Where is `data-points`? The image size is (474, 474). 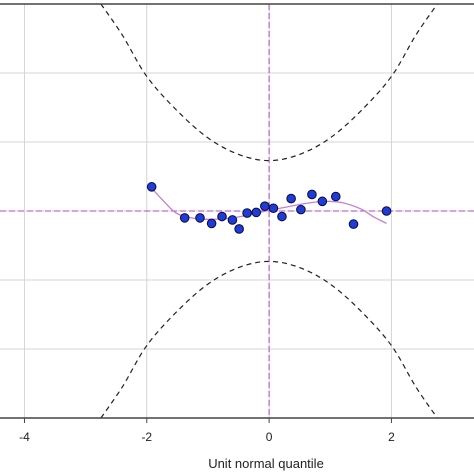
data-points is located at coordinates (269, 208).